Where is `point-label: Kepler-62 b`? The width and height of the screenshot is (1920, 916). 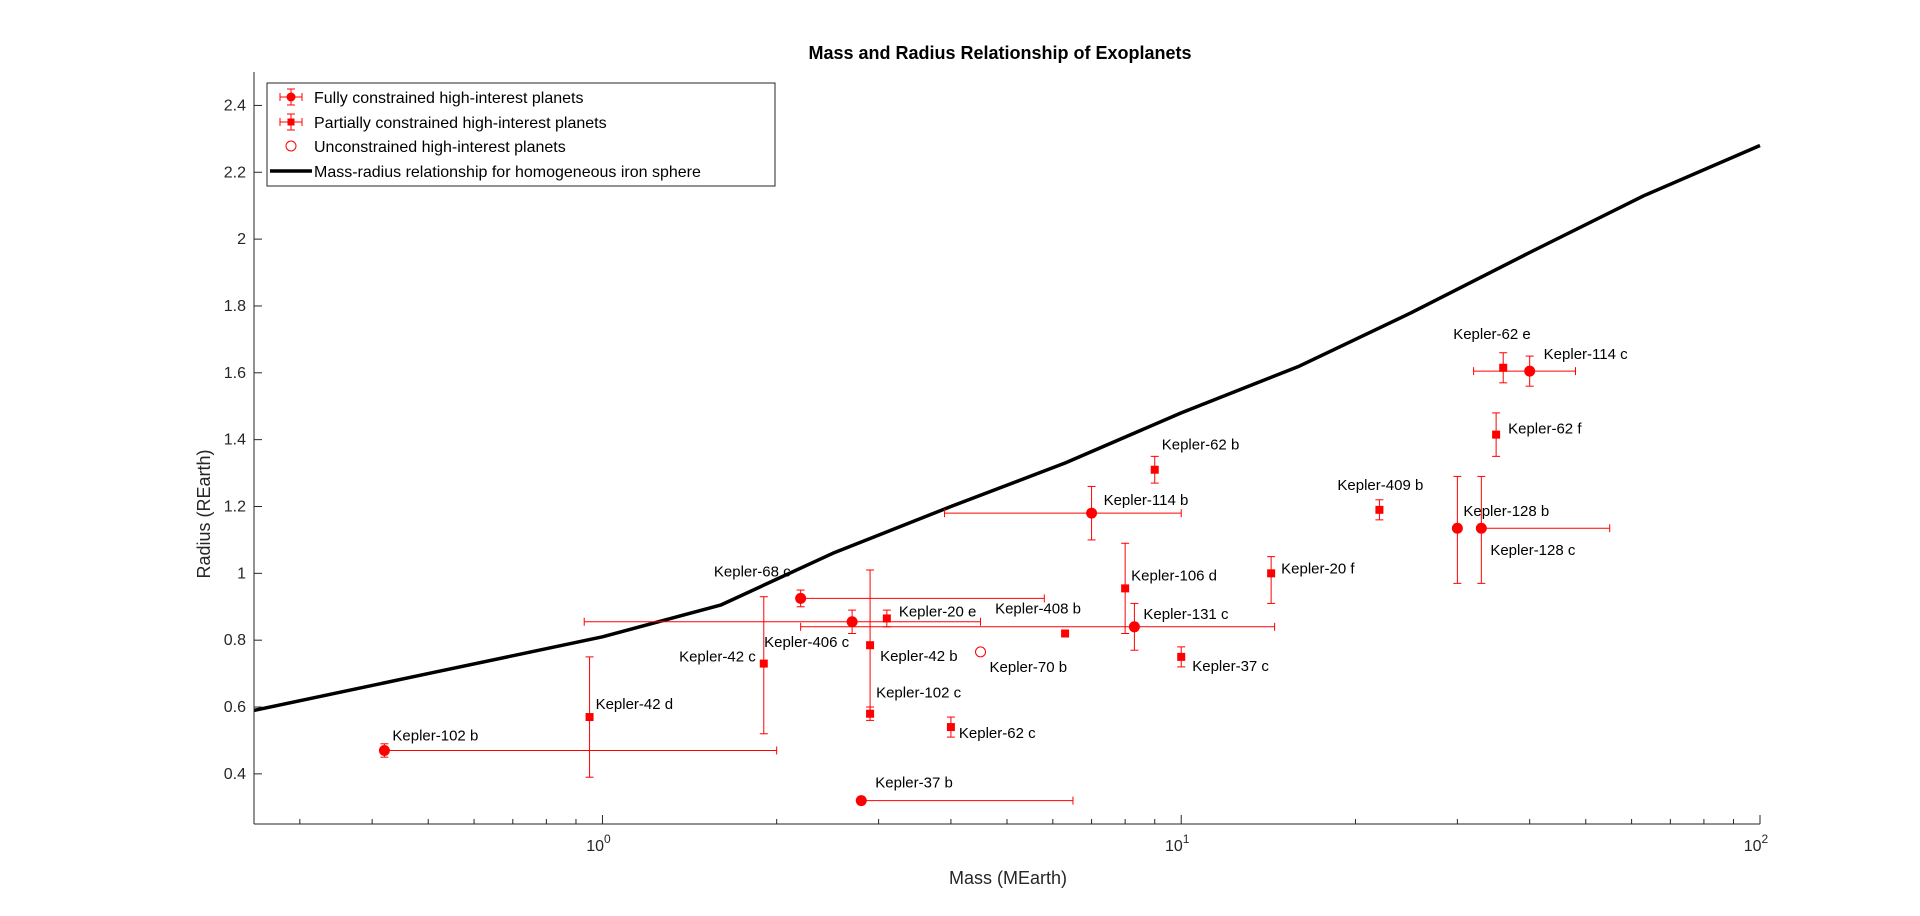 point-label: Kepler-62 b is located at coordinates (1201, 445).